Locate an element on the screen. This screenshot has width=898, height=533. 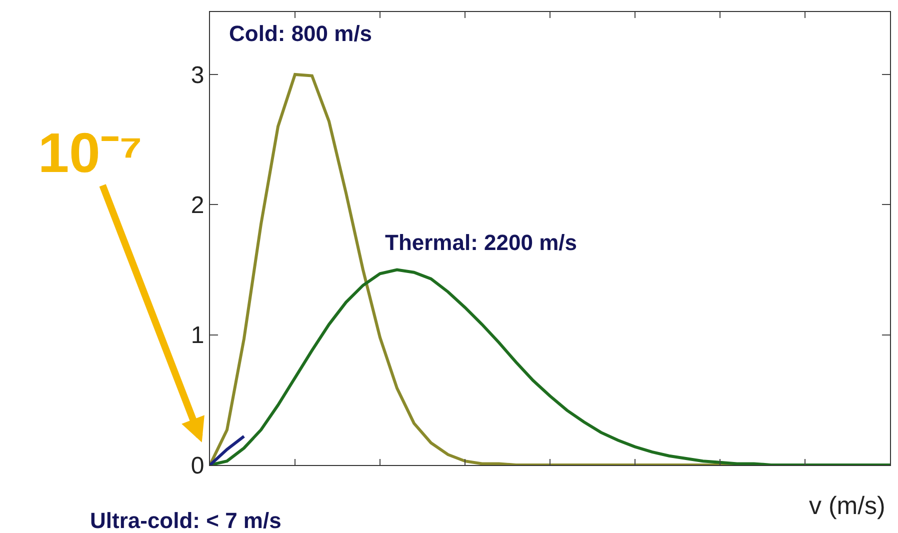
text: 10⁻⁷ is located at coordinates (90, 152).